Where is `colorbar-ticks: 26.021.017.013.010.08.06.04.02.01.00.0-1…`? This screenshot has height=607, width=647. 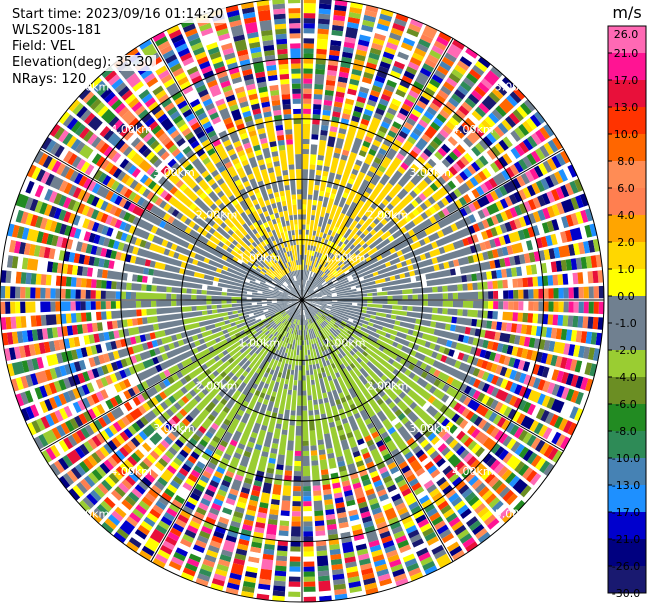
colorbar-ticks: 26.021.017.013.010.08.06.04.02.01.00.0-1… is located at coordinates (624, 312).